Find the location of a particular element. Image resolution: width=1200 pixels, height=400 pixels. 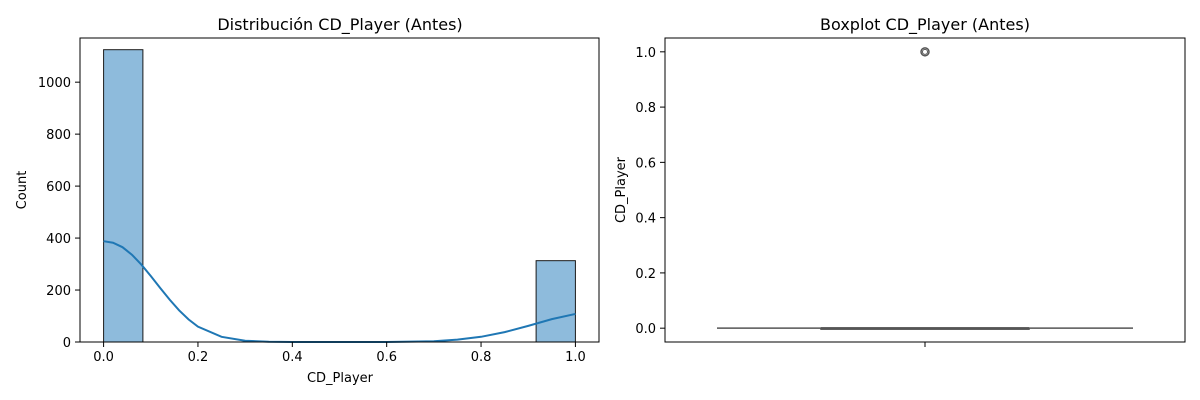

boxplot-y-ticks: 0.0 0.2 0.4 0.6 0.8 1.0 is located at coordinates (650, 191).